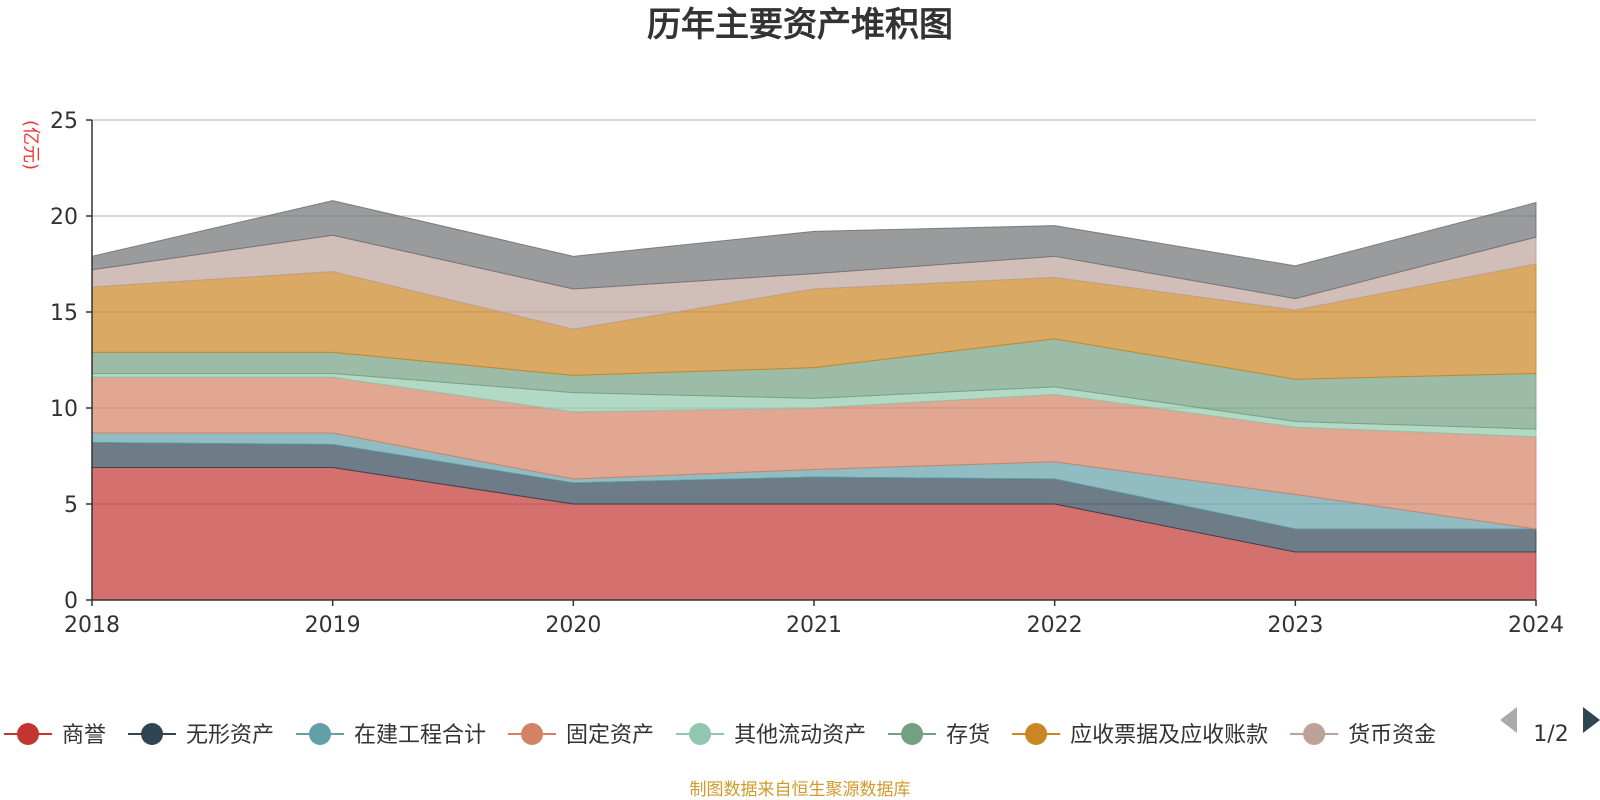  What do you see at coordinates (610, 735) in the screenshot?
I see `legend-label: 固定资产` at bounding box center [610, 735].